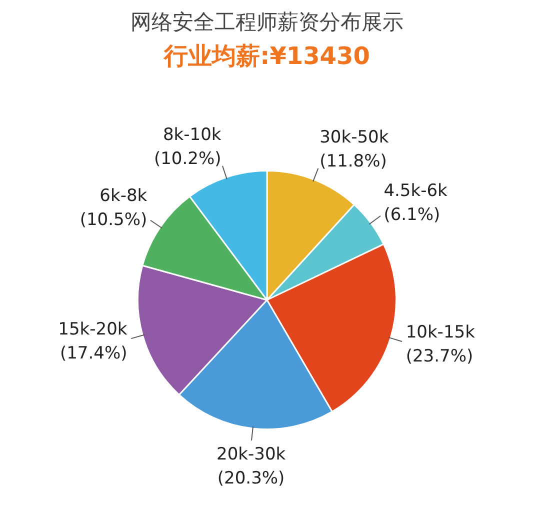 This screenshot has width=534, height=519. I want to click on chart-title: 网络安全工程师薪资分布展示, so click(267, 22).